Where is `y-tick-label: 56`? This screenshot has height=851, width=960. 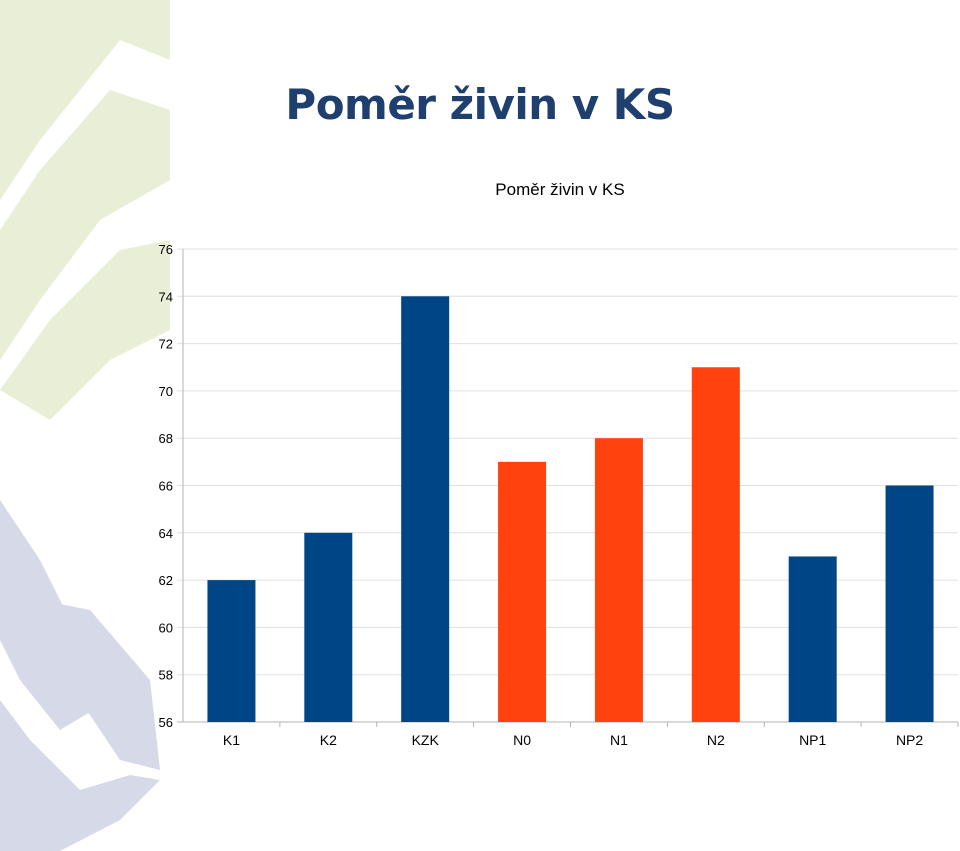 y-tick-label: 56 is located at coordinates (166, 722).